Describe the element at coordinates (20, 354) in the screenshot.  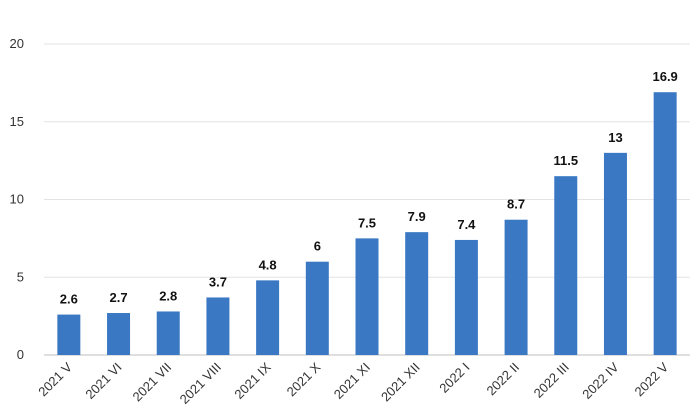
I see `y-tick-label: 0` at that location.